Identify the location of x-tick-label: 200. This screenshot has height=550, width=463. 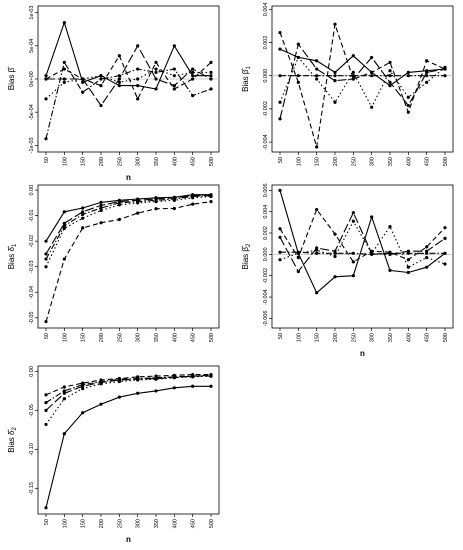
(102, 523).